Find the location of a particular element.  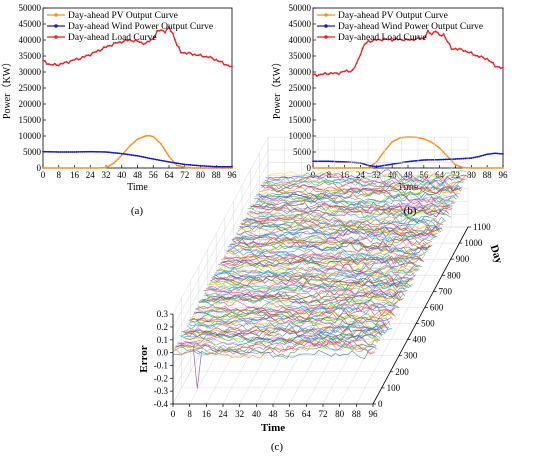

time-tick-label: 0 is located at coordinates (173, 414).